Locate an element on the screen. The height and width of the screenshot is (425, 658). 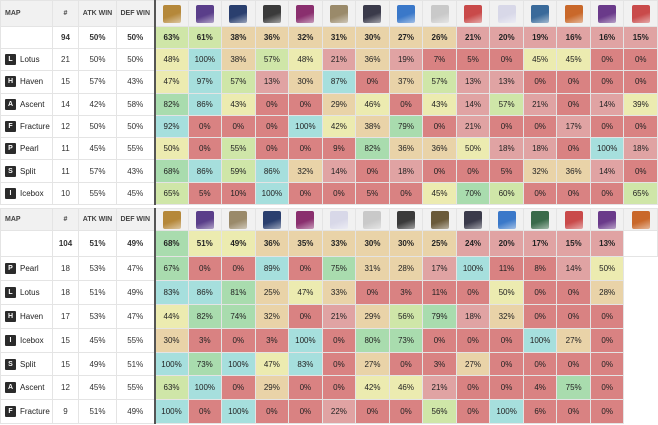
pick-rate-cell: 81% is located at coordinates (238, 292).